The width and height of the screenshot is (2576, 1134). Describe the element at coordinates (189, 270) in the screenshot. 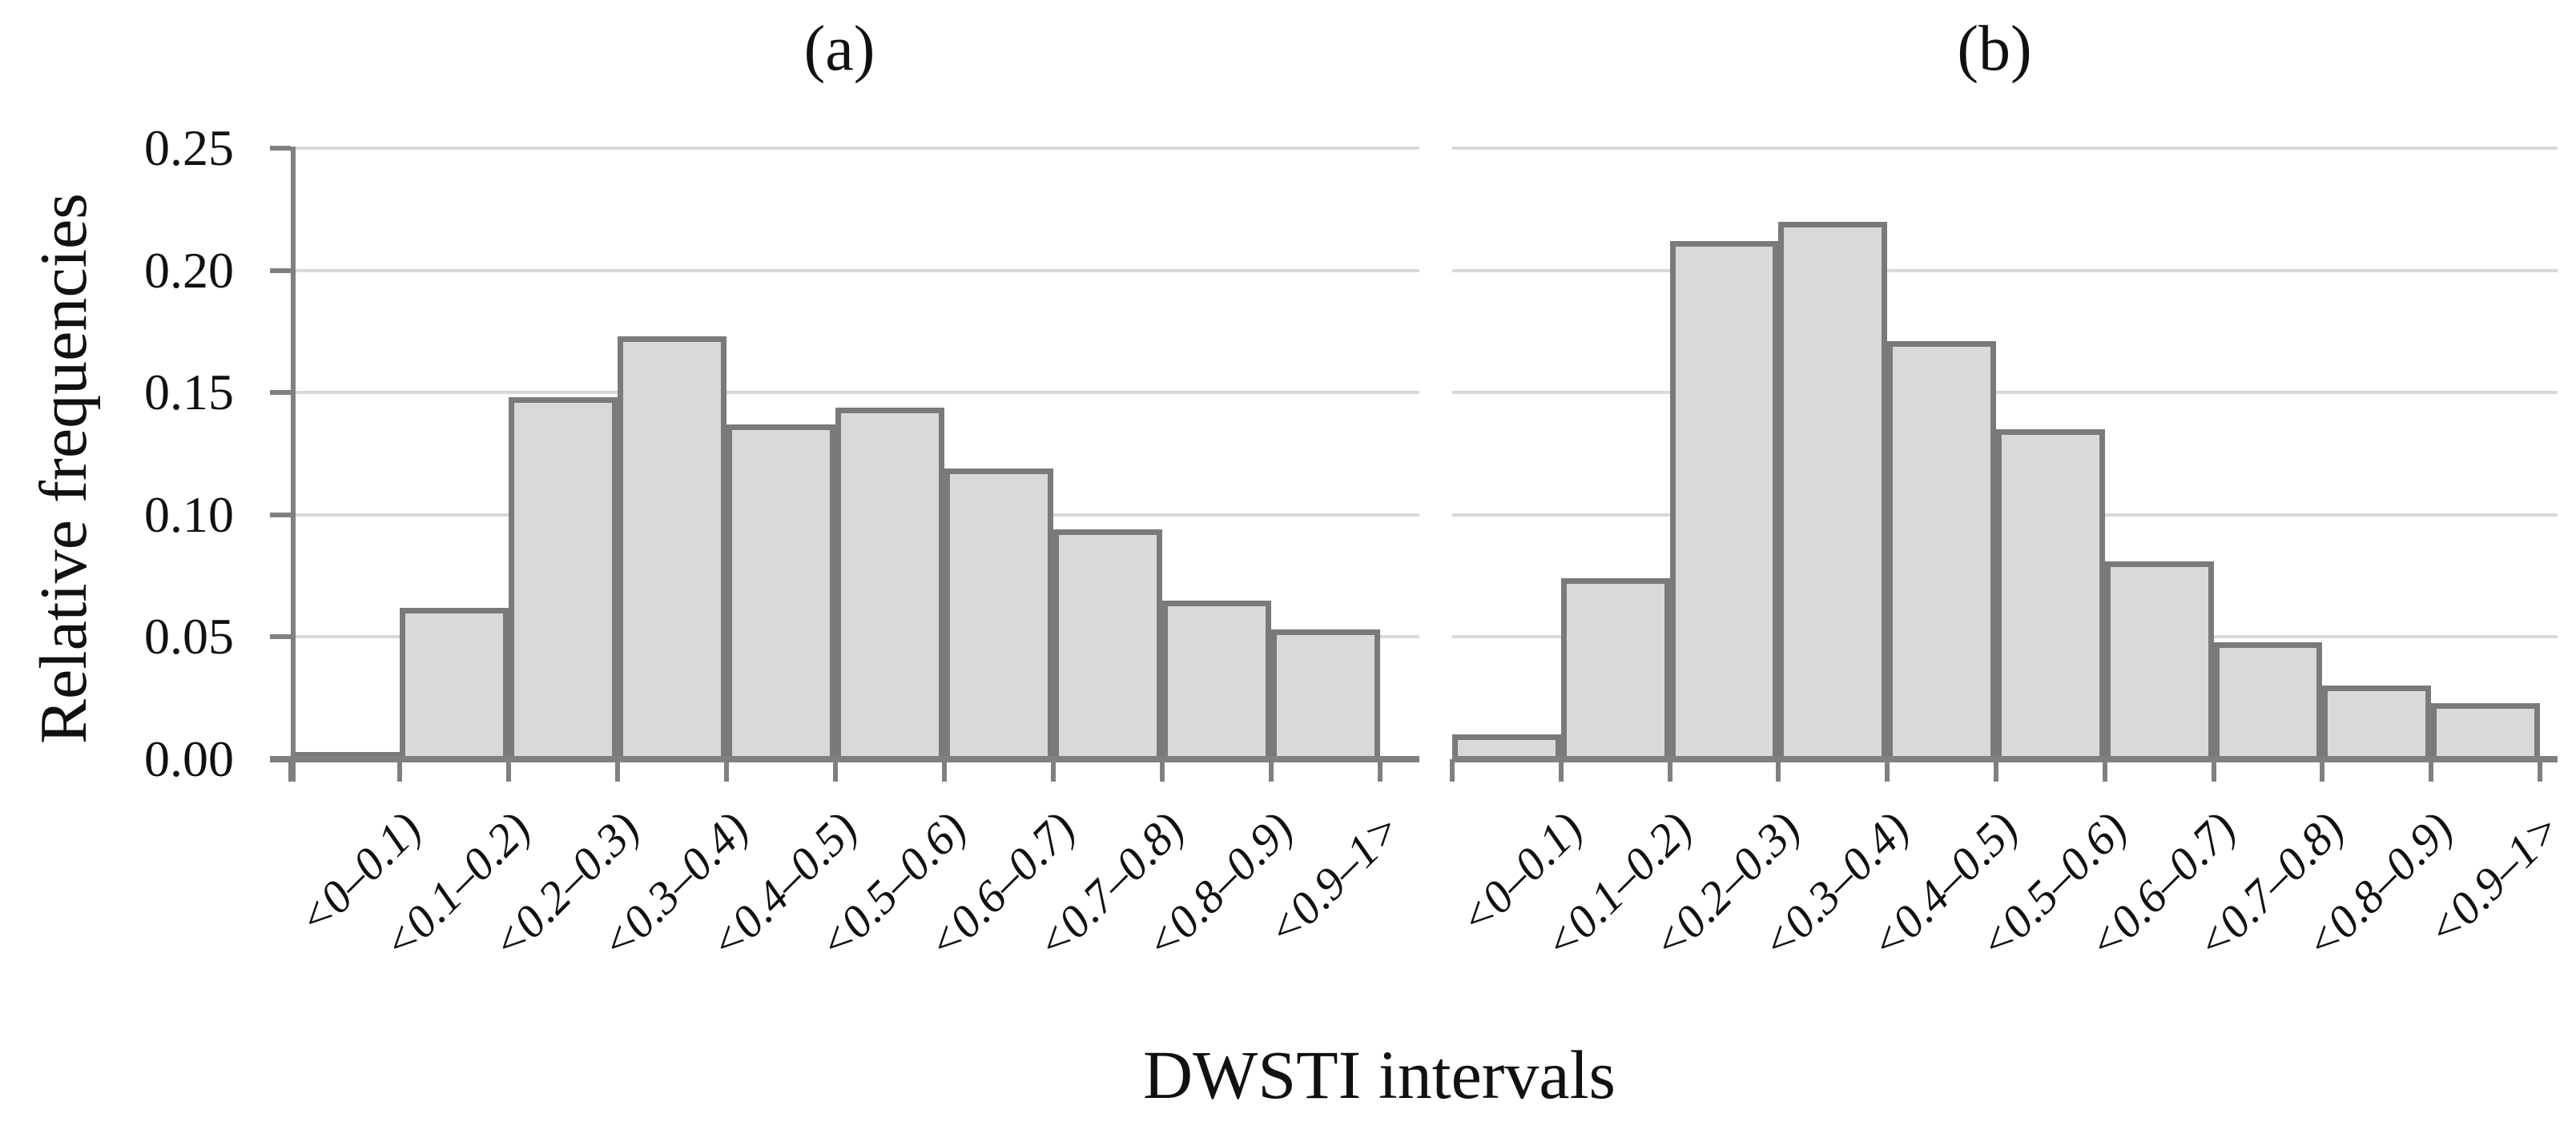

I see `y-tick-label-0.20: 0.20` at that location.